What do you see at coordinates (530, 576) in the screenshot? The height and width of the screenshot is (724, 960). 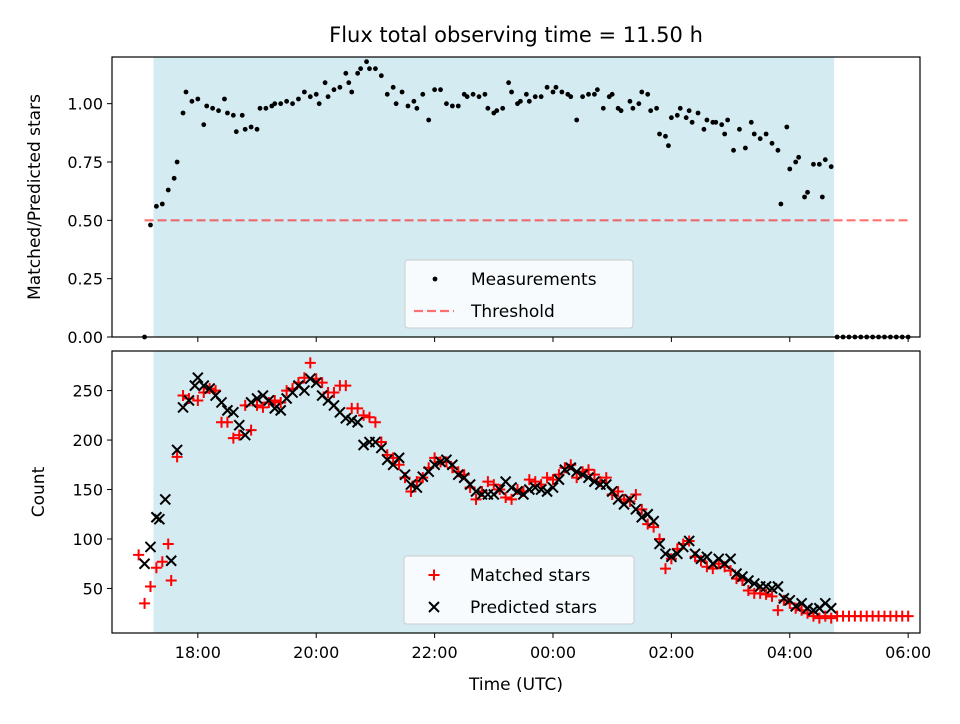 I see `legend-label: Matched stars` at bounding box center [530, 576].